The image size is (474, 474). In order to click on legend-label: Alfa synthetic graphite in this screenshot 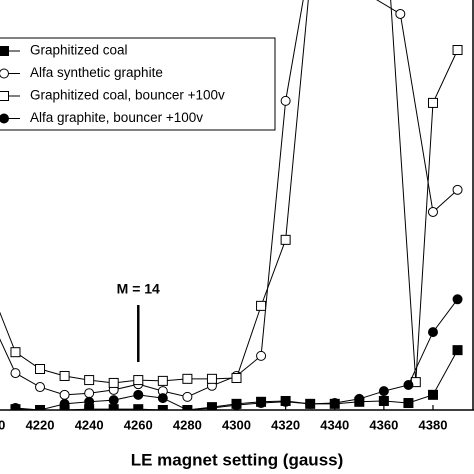, I will do `click(96, 72)`.